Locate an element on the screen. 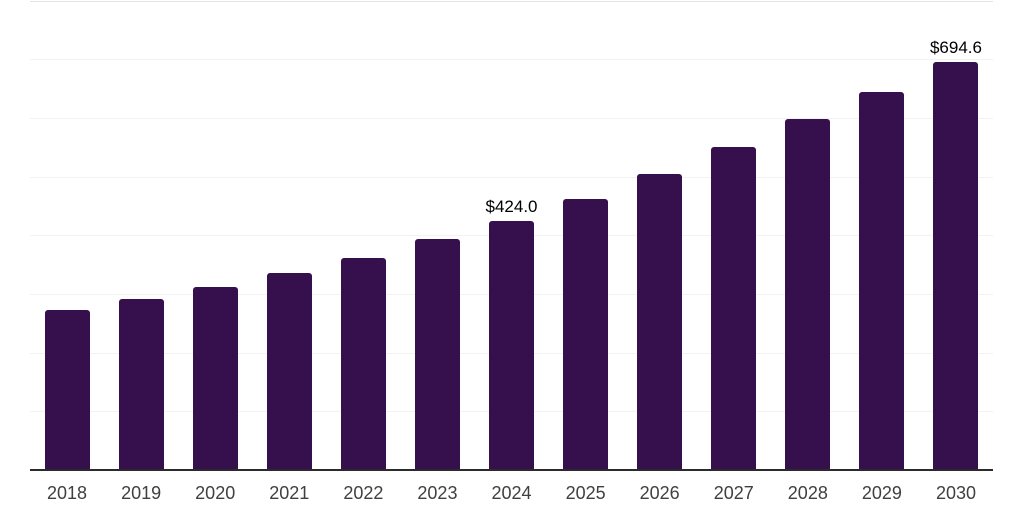 The height and width of the screenshot is (512, 1024). x-tick-label-2020: 2020 is located at coordinates (215, 493).